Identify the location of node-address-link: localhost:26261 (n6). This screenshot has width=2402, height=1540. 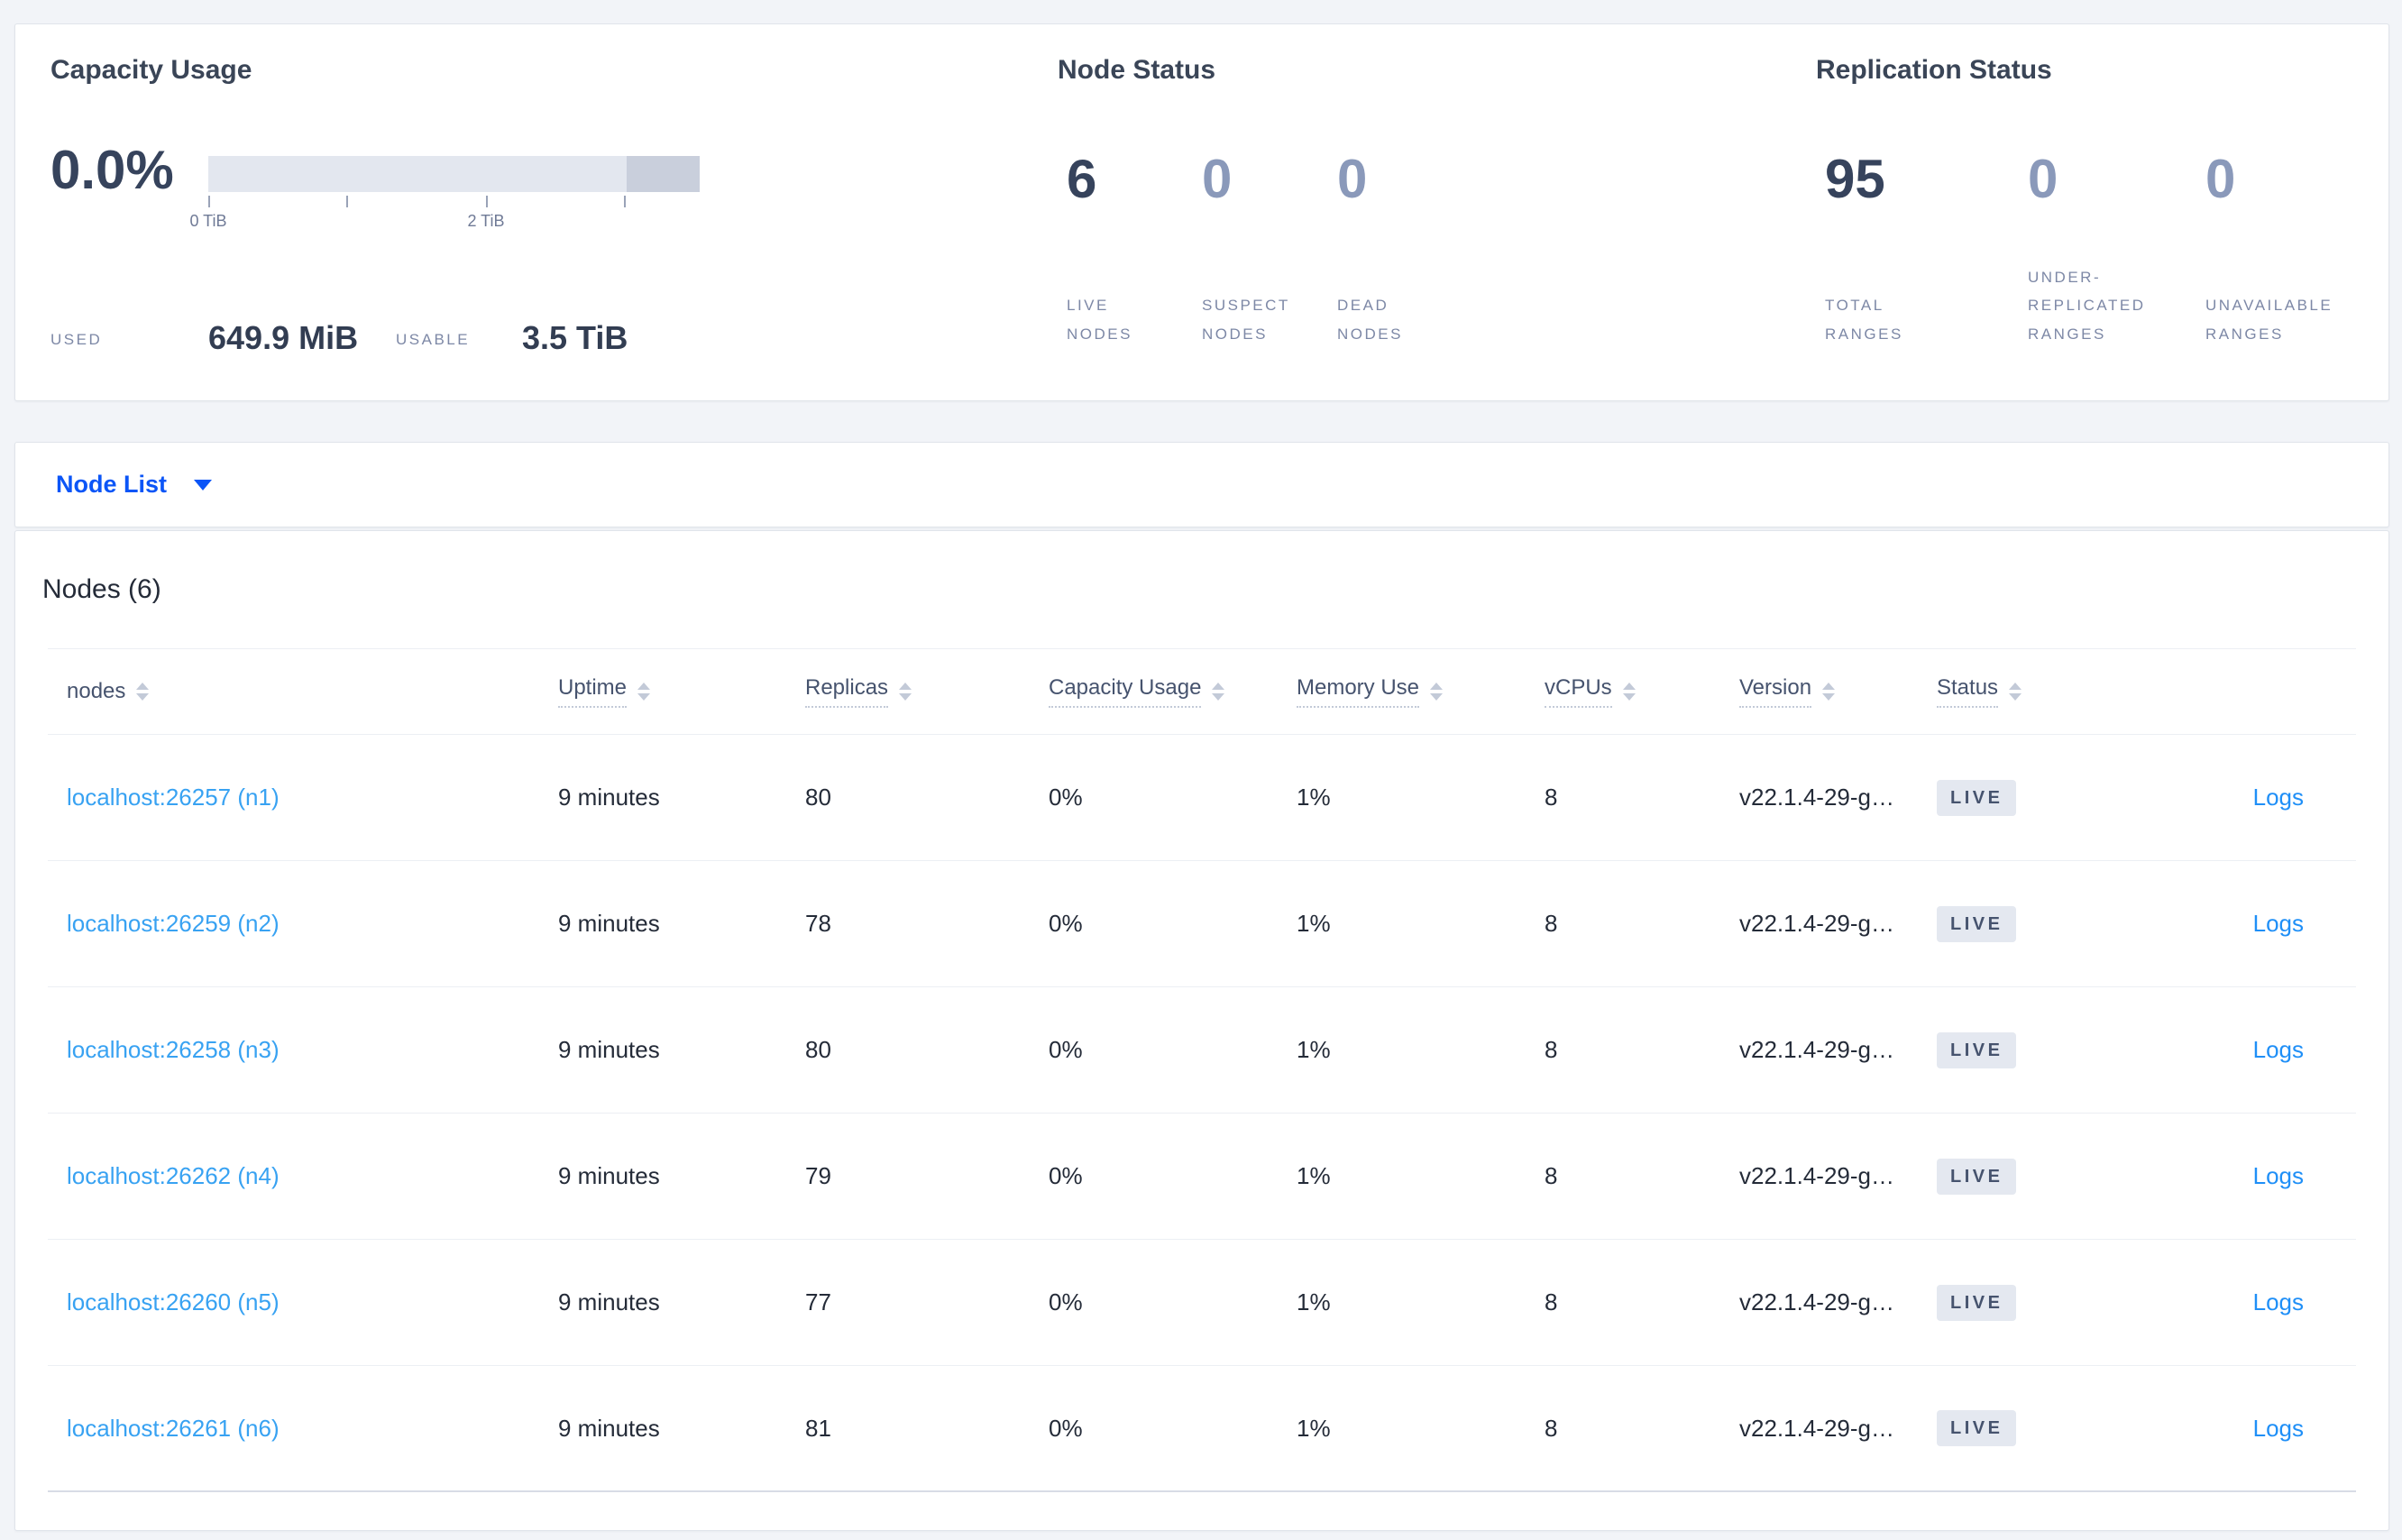
(173, 1428).